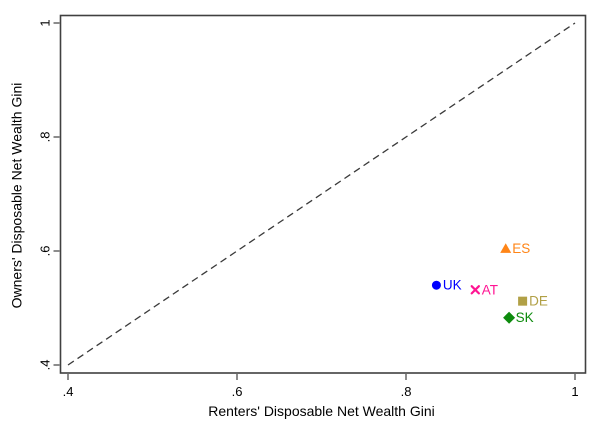 Image resolution: width=602 pixels, height=438 pixels. I want to click on data-point-marker-DE, so click(523, 301).